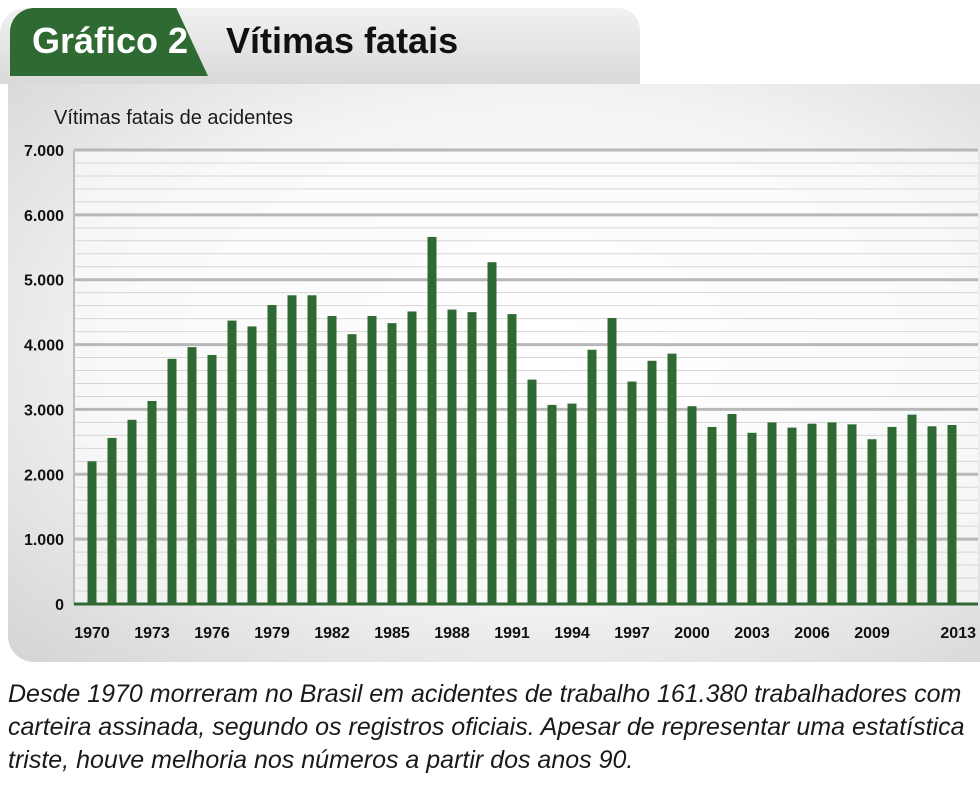 This screenshot has width=980, height=789. Describe the element at coordinates (812, 633) in the screenshot. I see `x-tick-label: 2006` at that location.